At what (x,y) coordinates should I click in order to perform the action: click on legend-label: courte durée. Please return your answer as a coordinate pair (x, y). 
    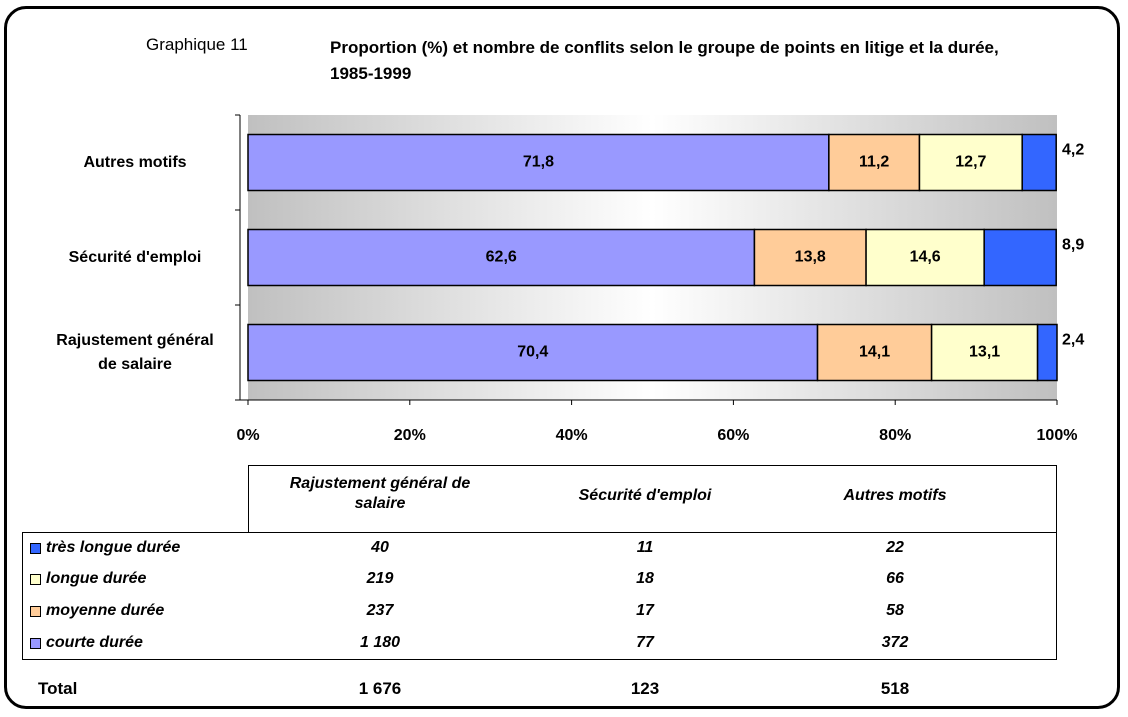
    Looking at the image, I should click on (94, 642).